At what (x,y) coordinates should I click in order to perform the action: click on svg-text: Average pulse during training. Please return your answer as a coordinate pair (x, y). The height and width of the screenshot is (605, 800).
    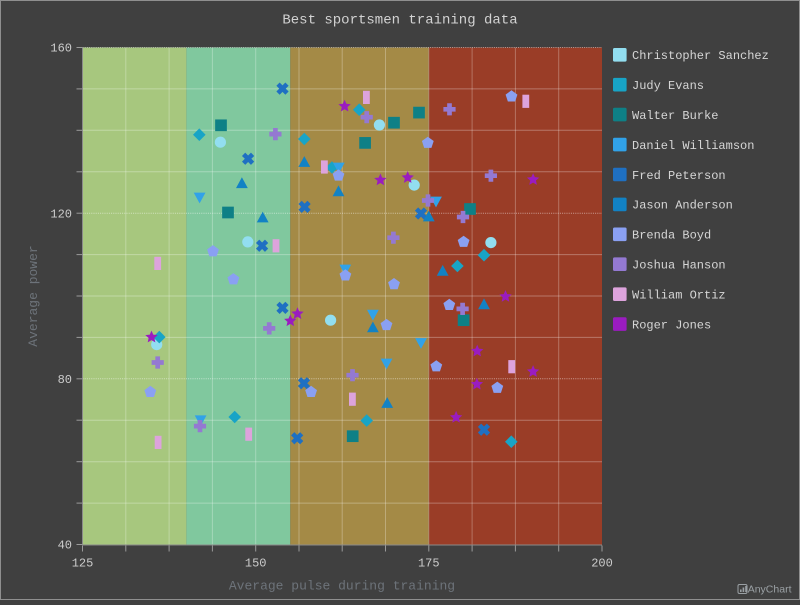
    Looking at the image, I should click on (342, 586).